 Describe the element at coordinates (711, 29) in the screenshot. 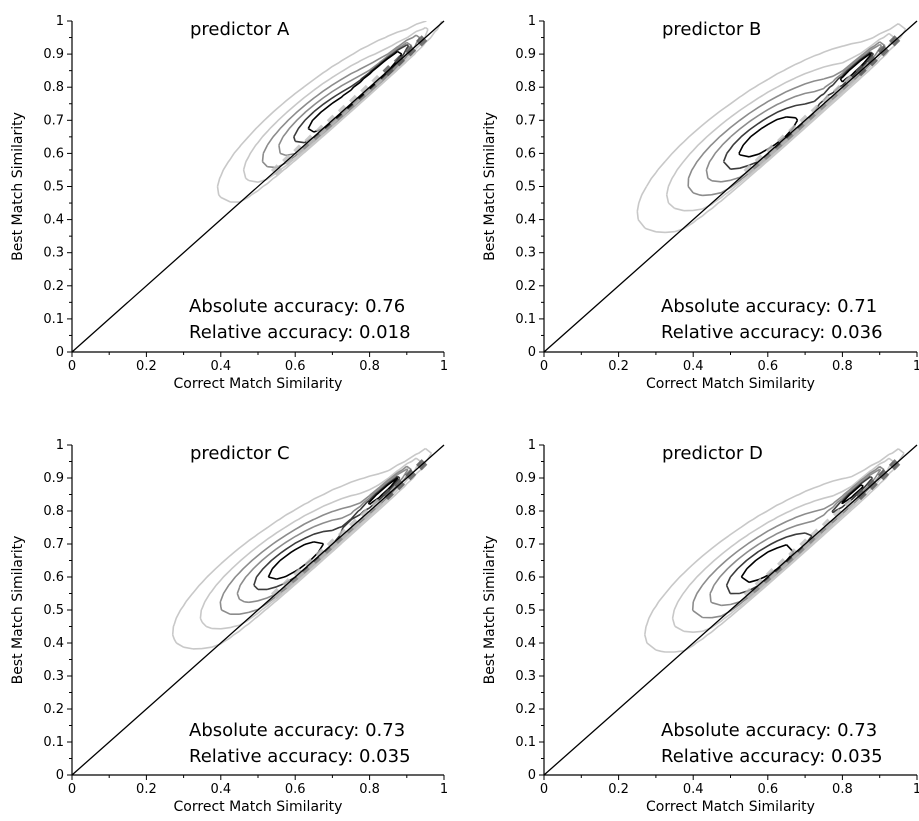

I see `panel-title: predictor B` at that location.